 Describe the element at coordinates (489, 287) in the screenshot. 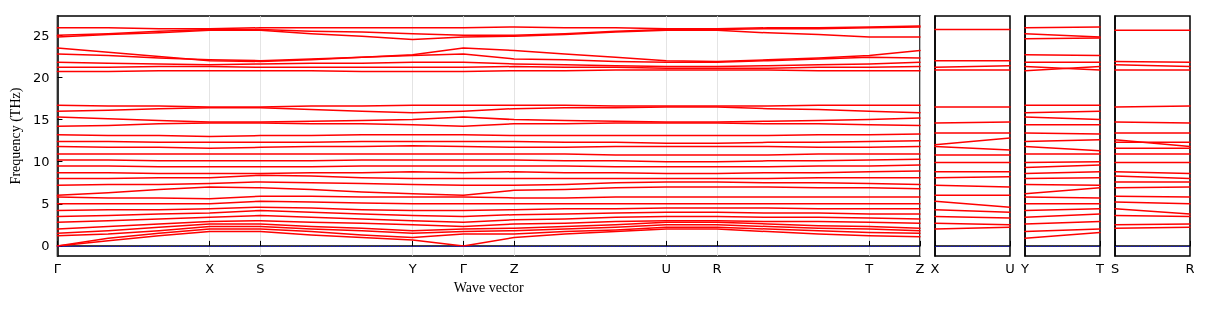

I see `x-axis-title: Wave vector` at that location.